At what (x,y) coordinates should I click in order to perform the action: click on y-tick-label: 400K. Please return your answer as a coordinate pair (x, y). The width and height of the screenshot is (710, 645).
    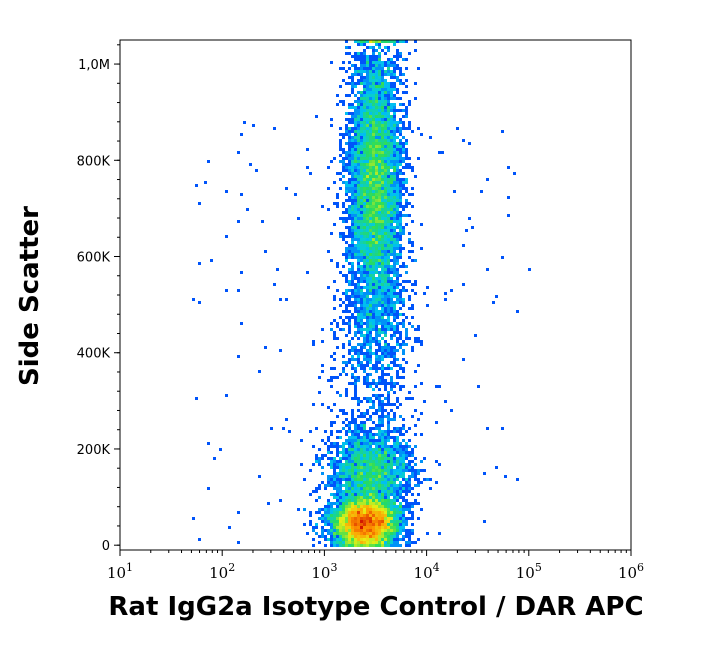
    Looking at the image, I should click on (94, 354).